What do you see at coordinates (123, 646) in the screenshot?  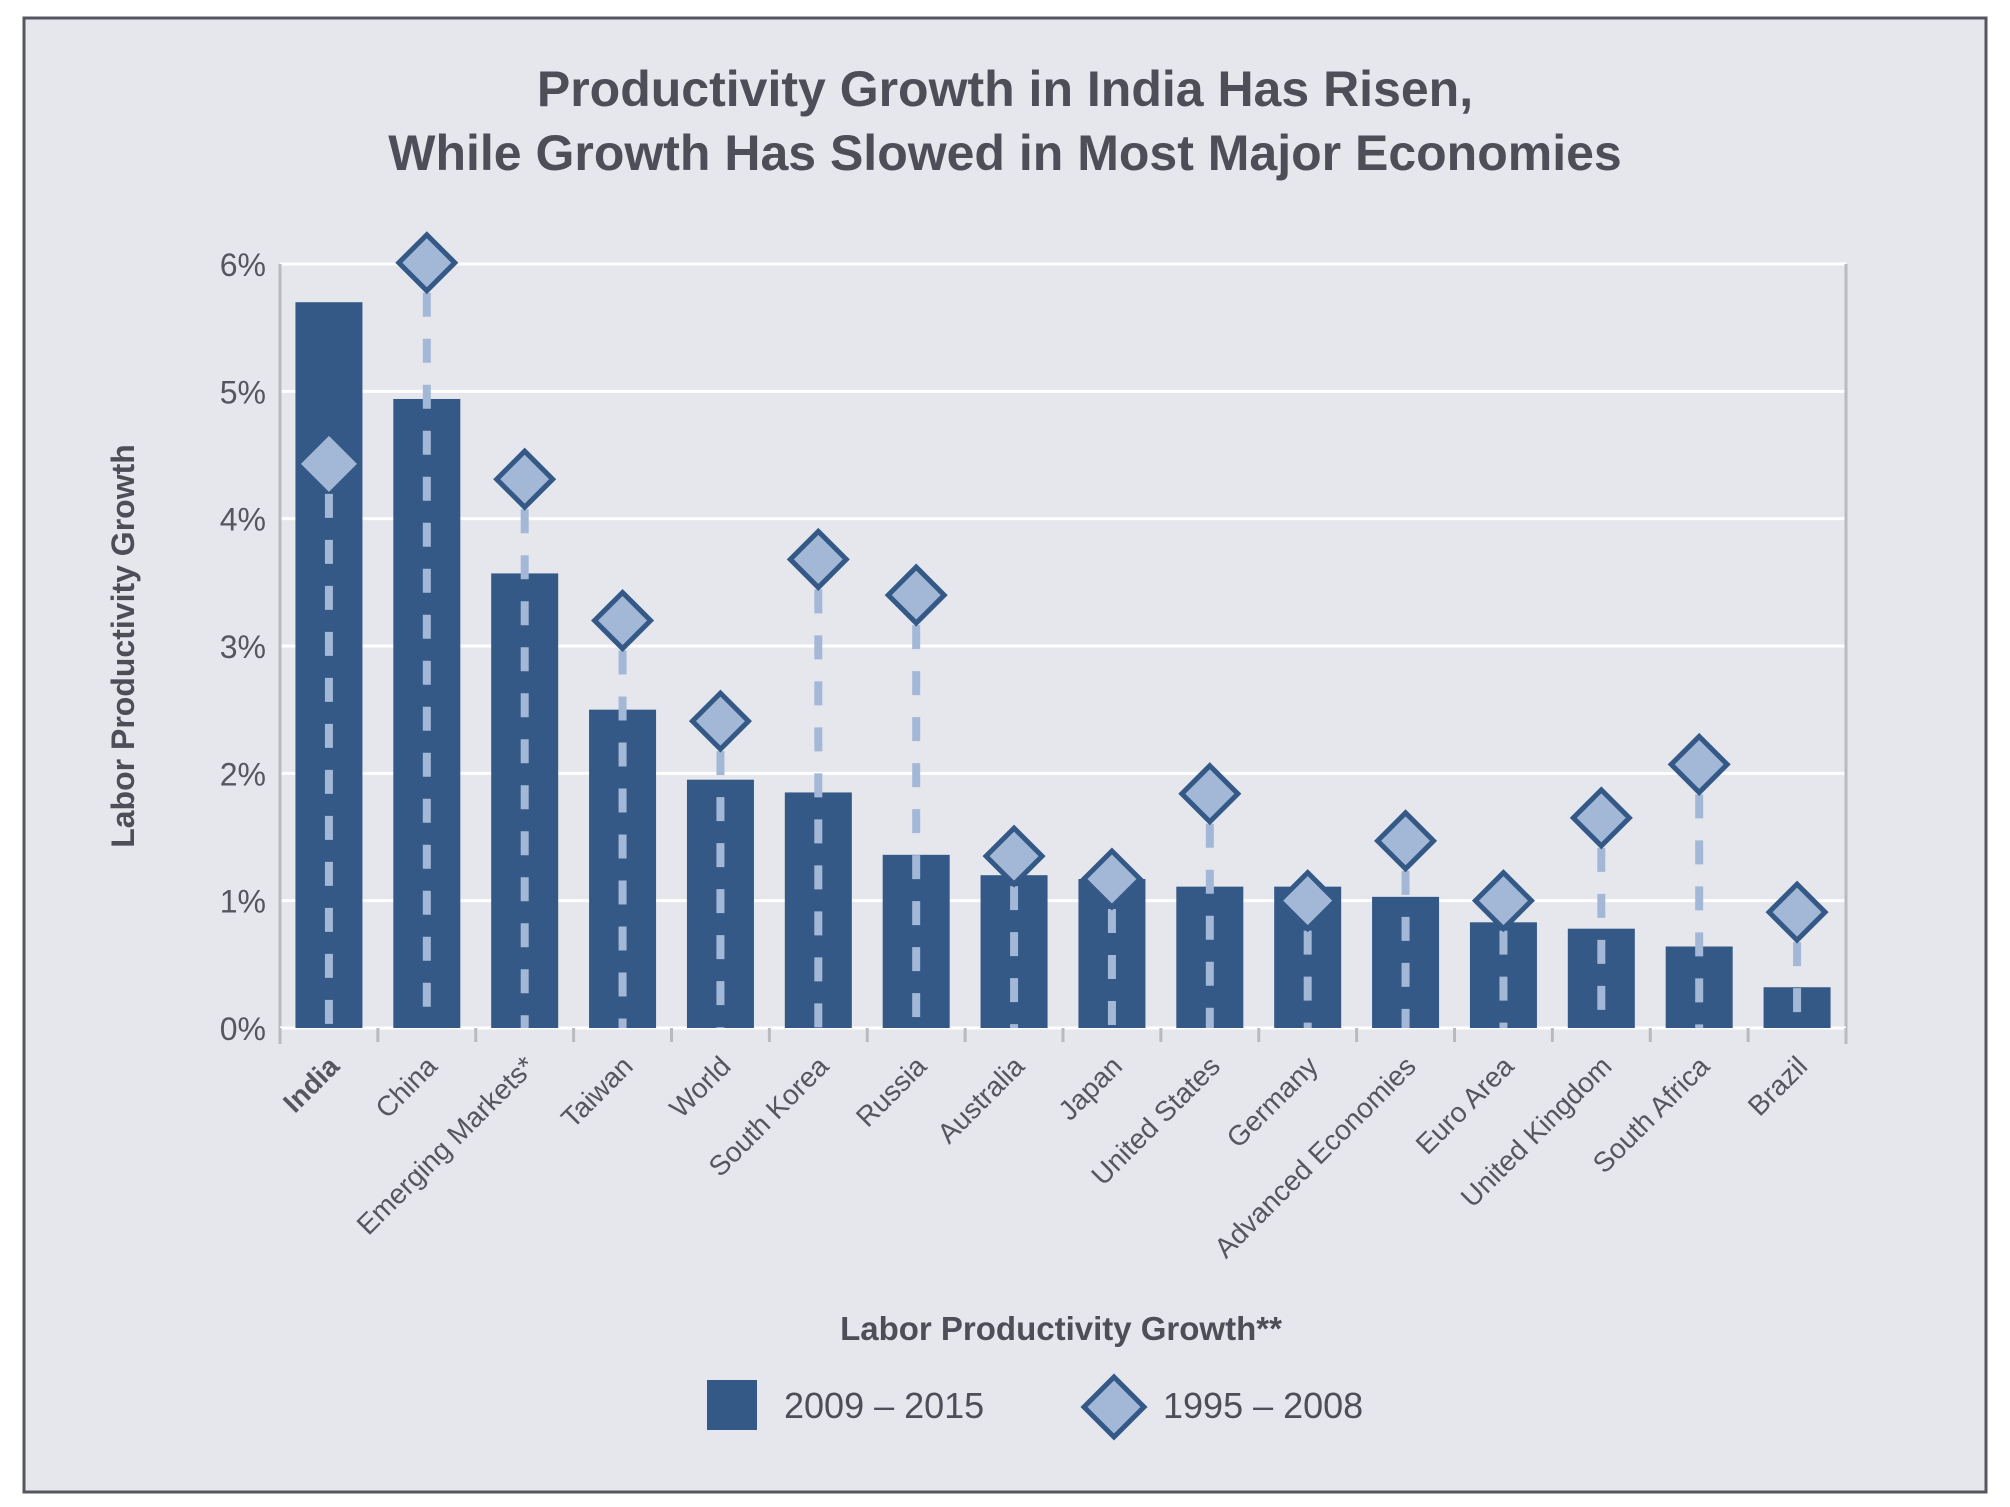 I see `y-axis-label: Labor Productivity Growth` at bounding box center [123, 646].